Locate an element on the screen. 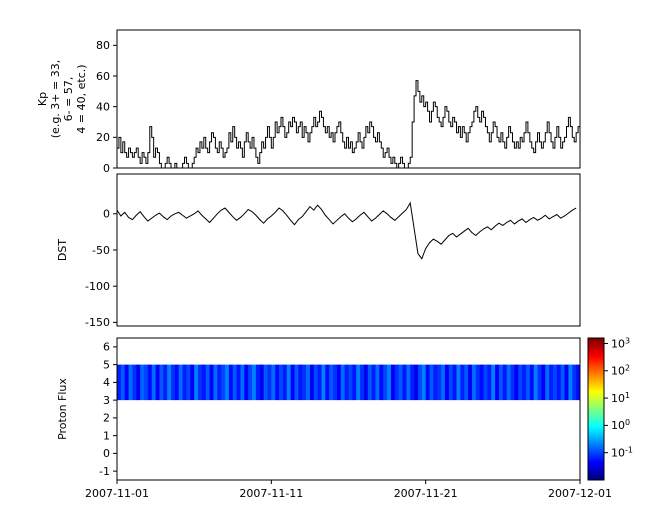 This screenshot has height=523, width=665. y-tick-label: 40 is located at coordinates (103, 107).